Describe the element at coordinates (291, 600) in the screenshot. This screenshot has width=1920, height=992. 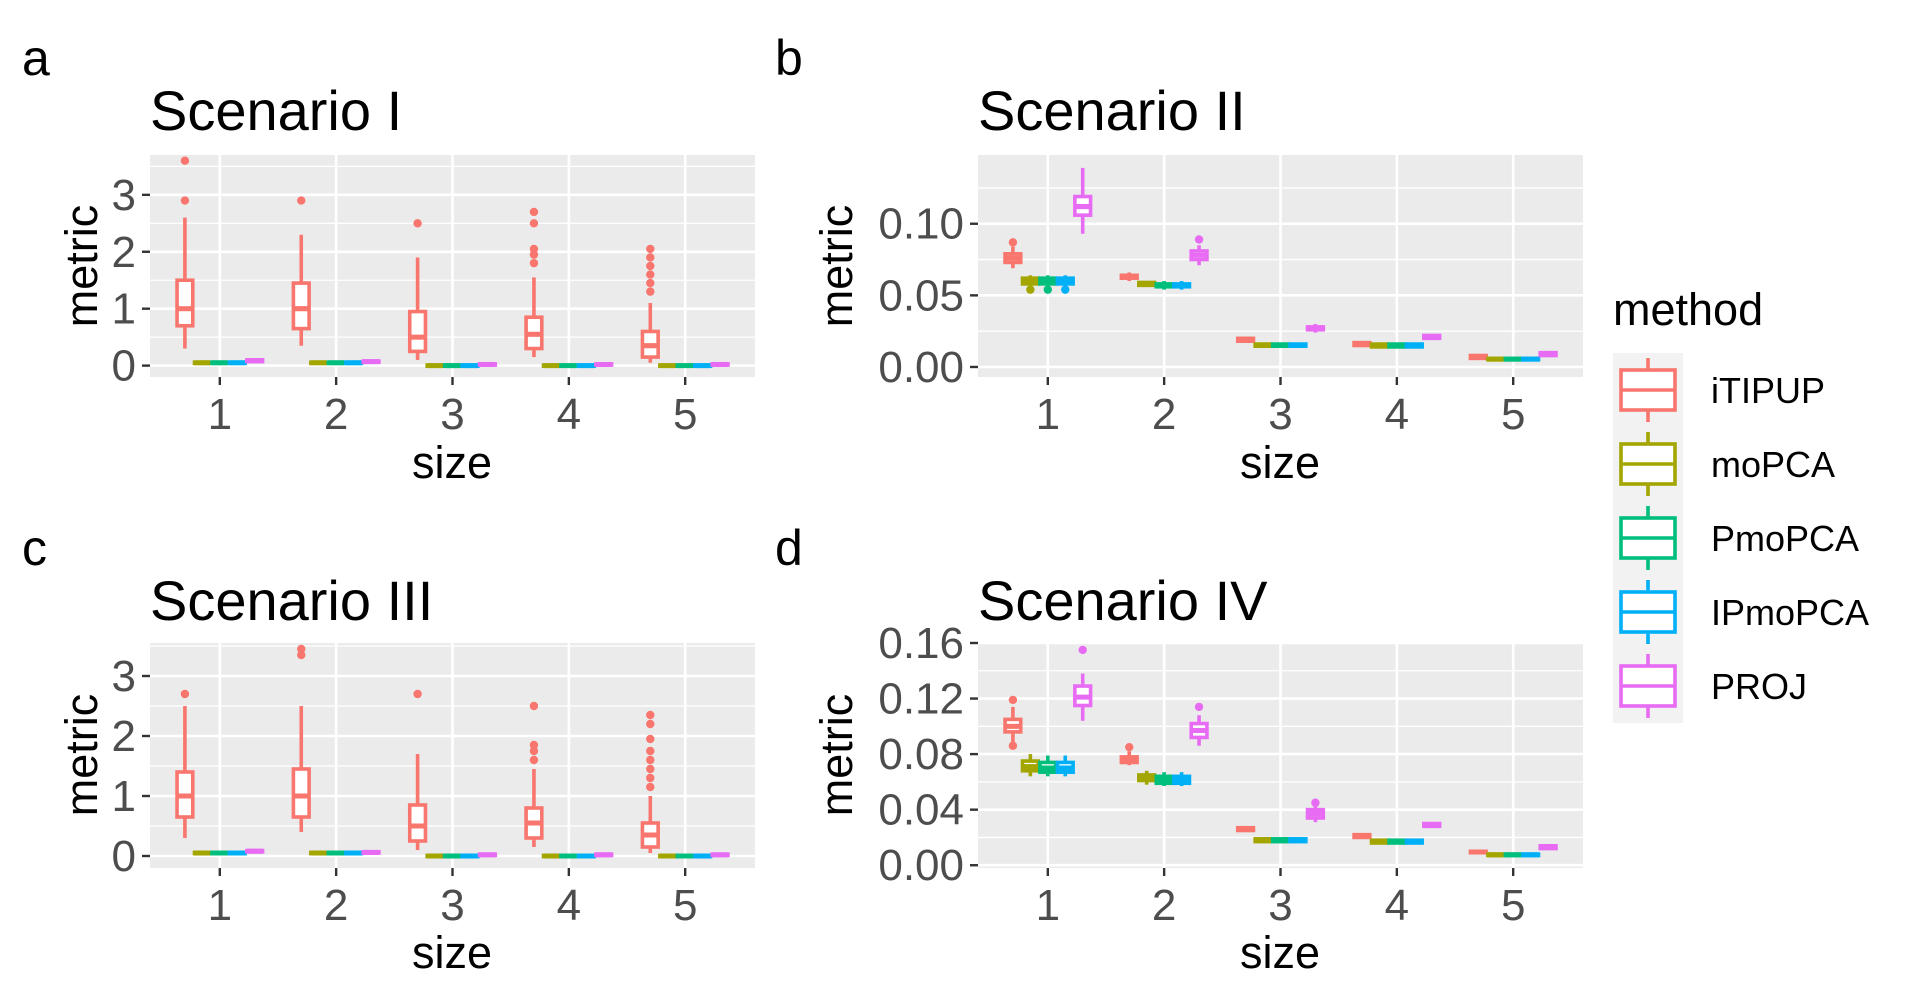
I see `panel-title-c: Scenario III` at that location.